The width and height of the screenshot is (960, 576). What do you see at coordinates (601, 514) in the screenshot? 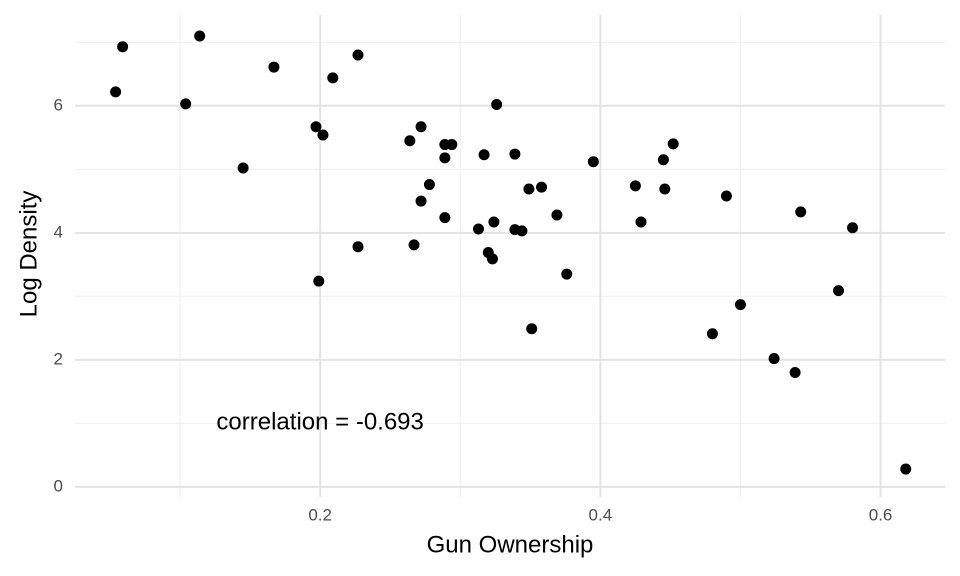
I see `x-tick-label: 0.4` at bounding box center [601, 514].